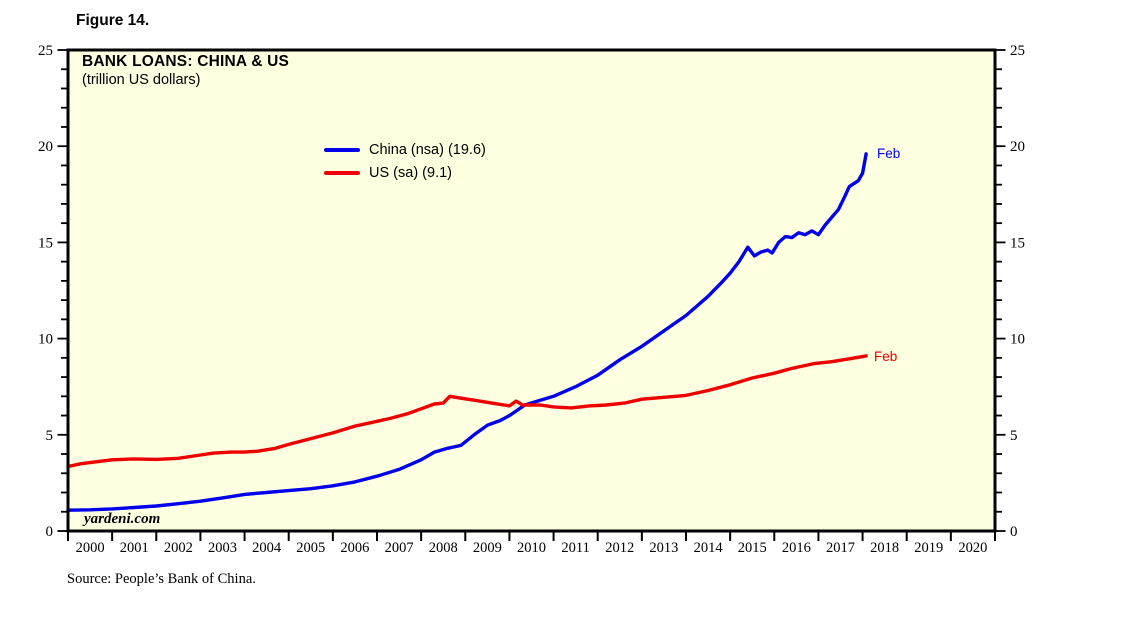 The height and width of the screenshot is (621, 1138). Describe the element at coordinates (161, 579) in the screenshot. I see `source-note: Source: People’s Bank of China.` at that location.